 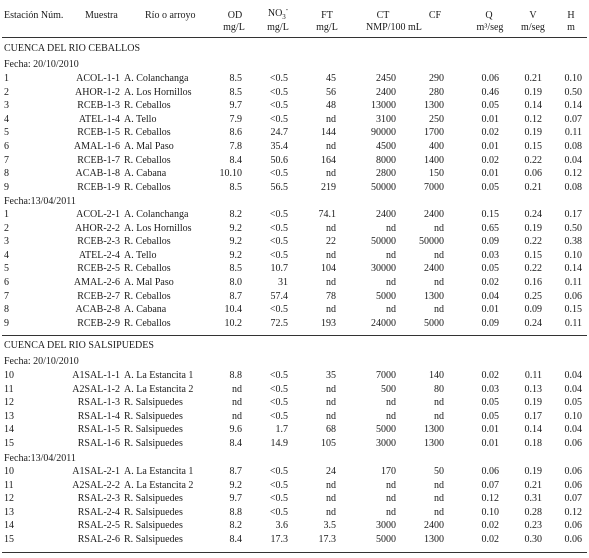 I want to click on cell-muestra: RCEB-2-9, so click(x=98, y=323).